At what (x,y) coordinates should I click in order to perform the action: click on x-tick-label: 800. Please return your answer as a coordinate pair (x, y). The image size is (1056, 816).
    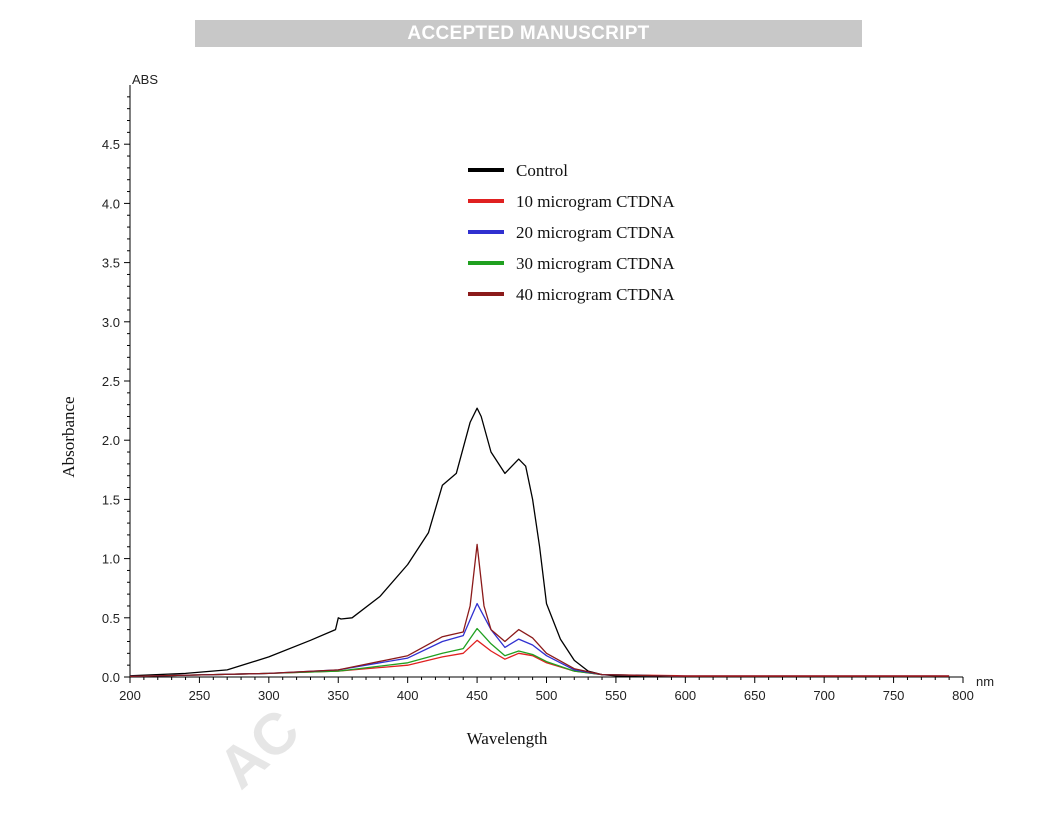
    Looking at the image, I should click on (963, 695).